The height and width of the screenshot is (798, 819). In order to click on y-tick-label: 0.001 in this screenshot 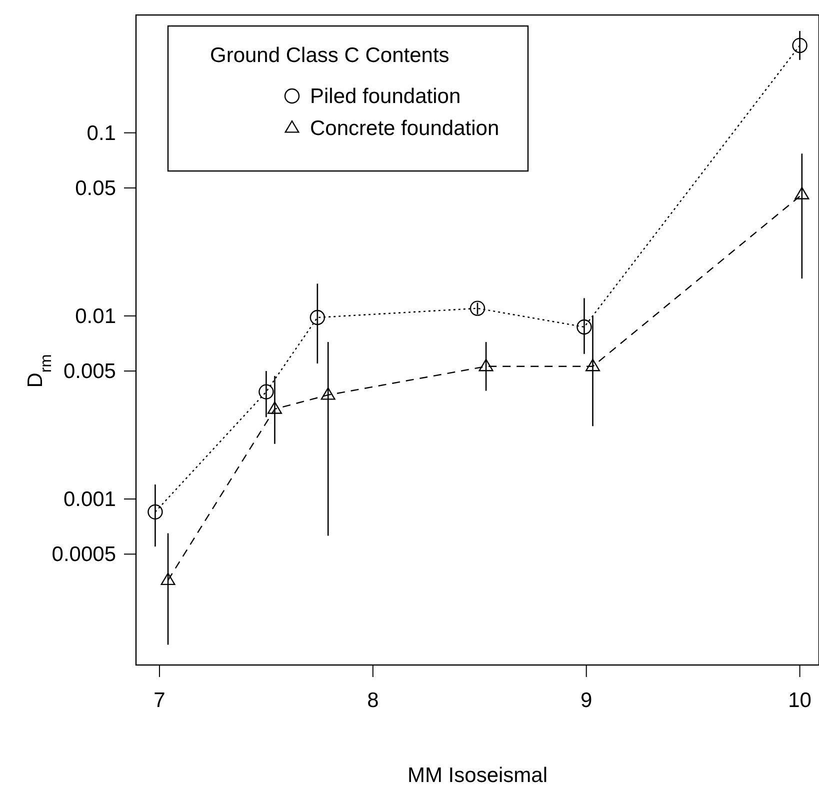, I will do `click(89, 500)`.